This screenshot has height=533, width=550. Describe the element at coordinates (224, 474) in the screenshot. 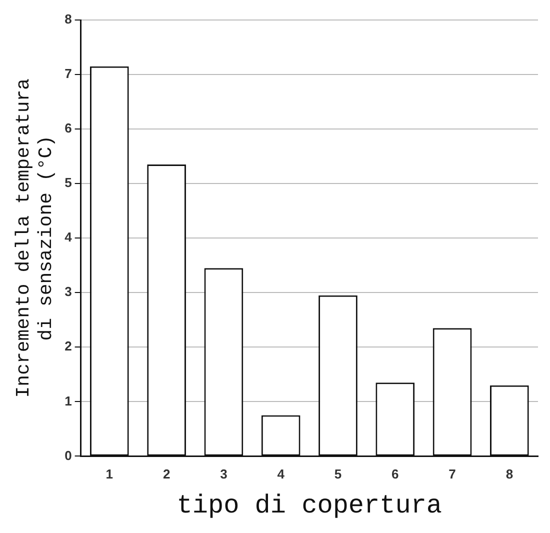

I see `x-tick-label: 3` at that location.